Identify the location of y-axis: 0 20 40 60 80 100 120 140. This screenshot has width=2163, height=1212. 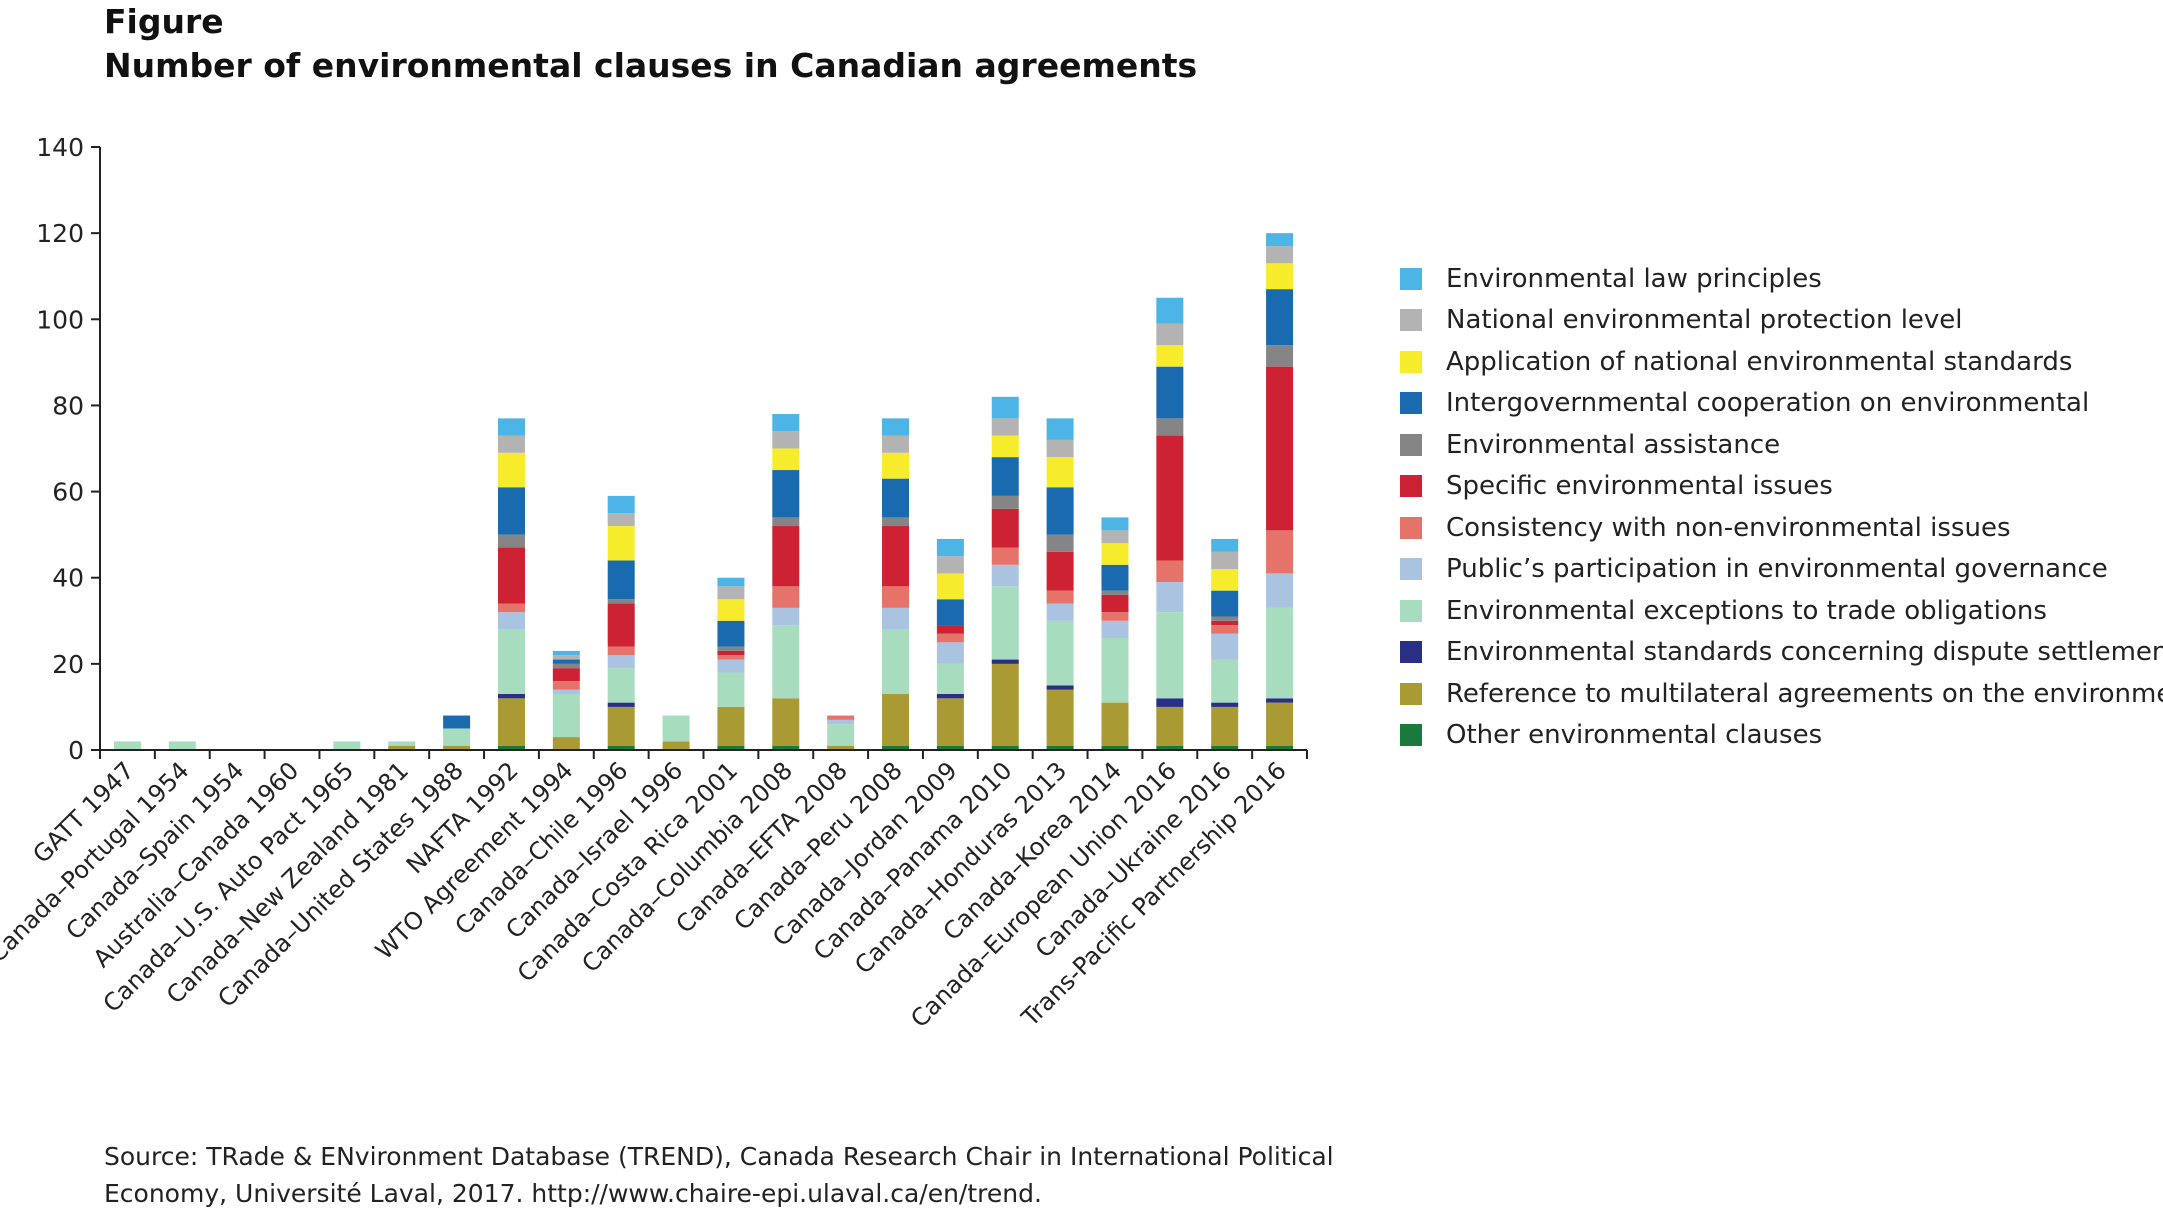
(68, 449).